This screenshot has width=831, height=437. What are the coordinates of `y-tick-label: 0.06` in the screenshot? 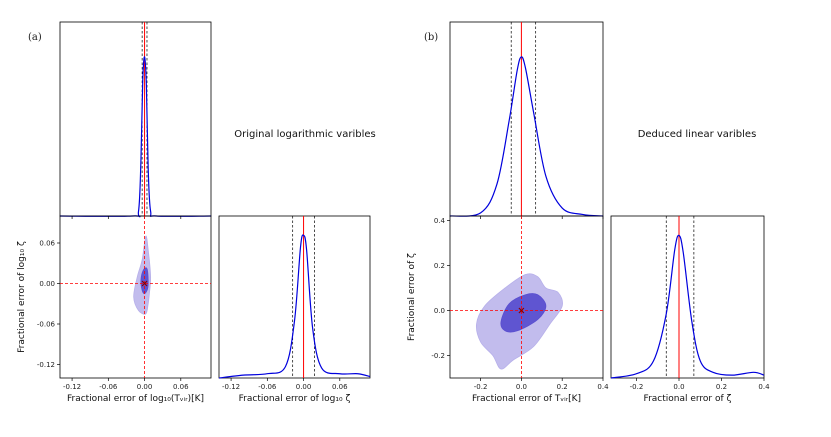 It's located at (47, 244).